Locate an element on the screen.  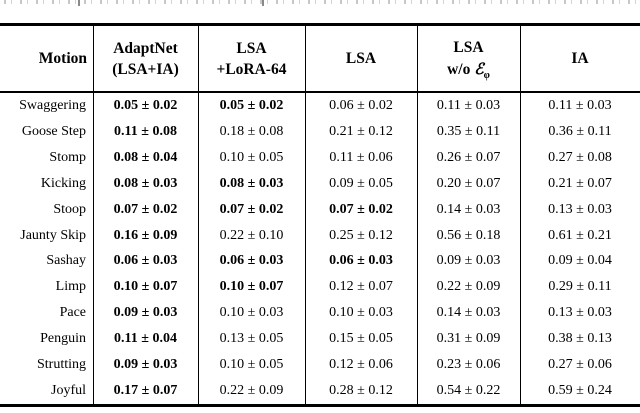
value-cell: 0.23 ± 0.06 is located at coordinates (468, 365).